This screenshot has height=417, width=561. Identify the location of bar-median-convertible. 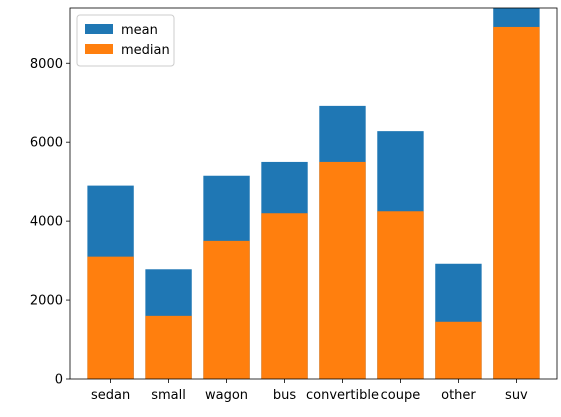
(342, 270).